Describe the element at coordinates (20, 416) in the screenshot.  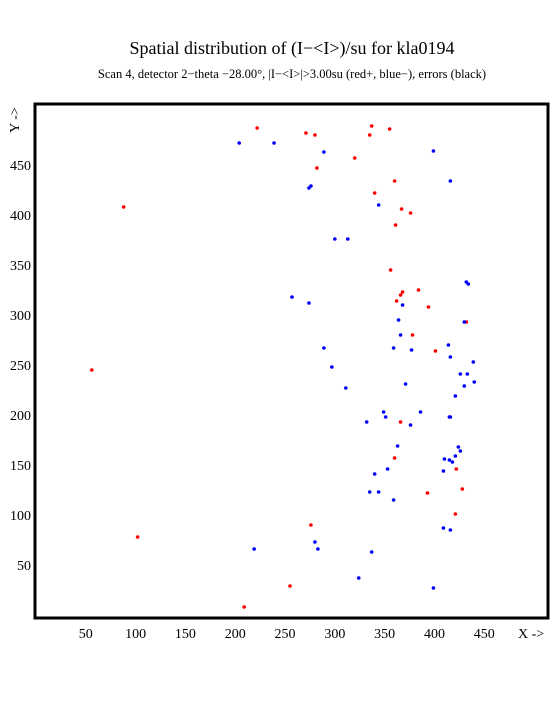
I see `y-tick-label: 200` at that location.